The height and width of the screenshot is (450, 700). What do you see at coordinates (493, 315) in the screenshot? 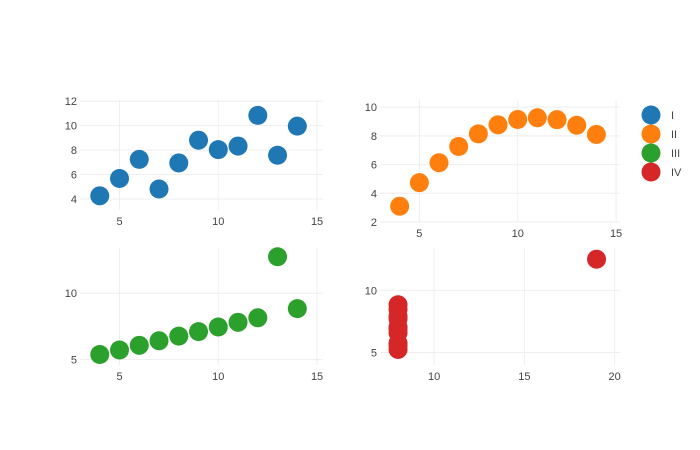
I see `subplot-IV: 10 15 20 5 10` at bounding box center [493, 315].